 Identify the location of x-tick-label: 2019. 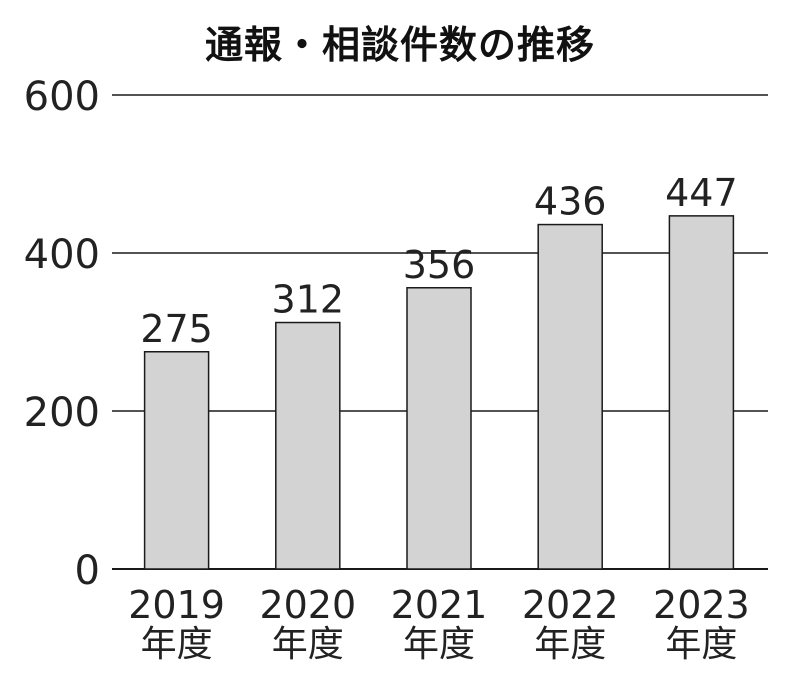
(176, 605).